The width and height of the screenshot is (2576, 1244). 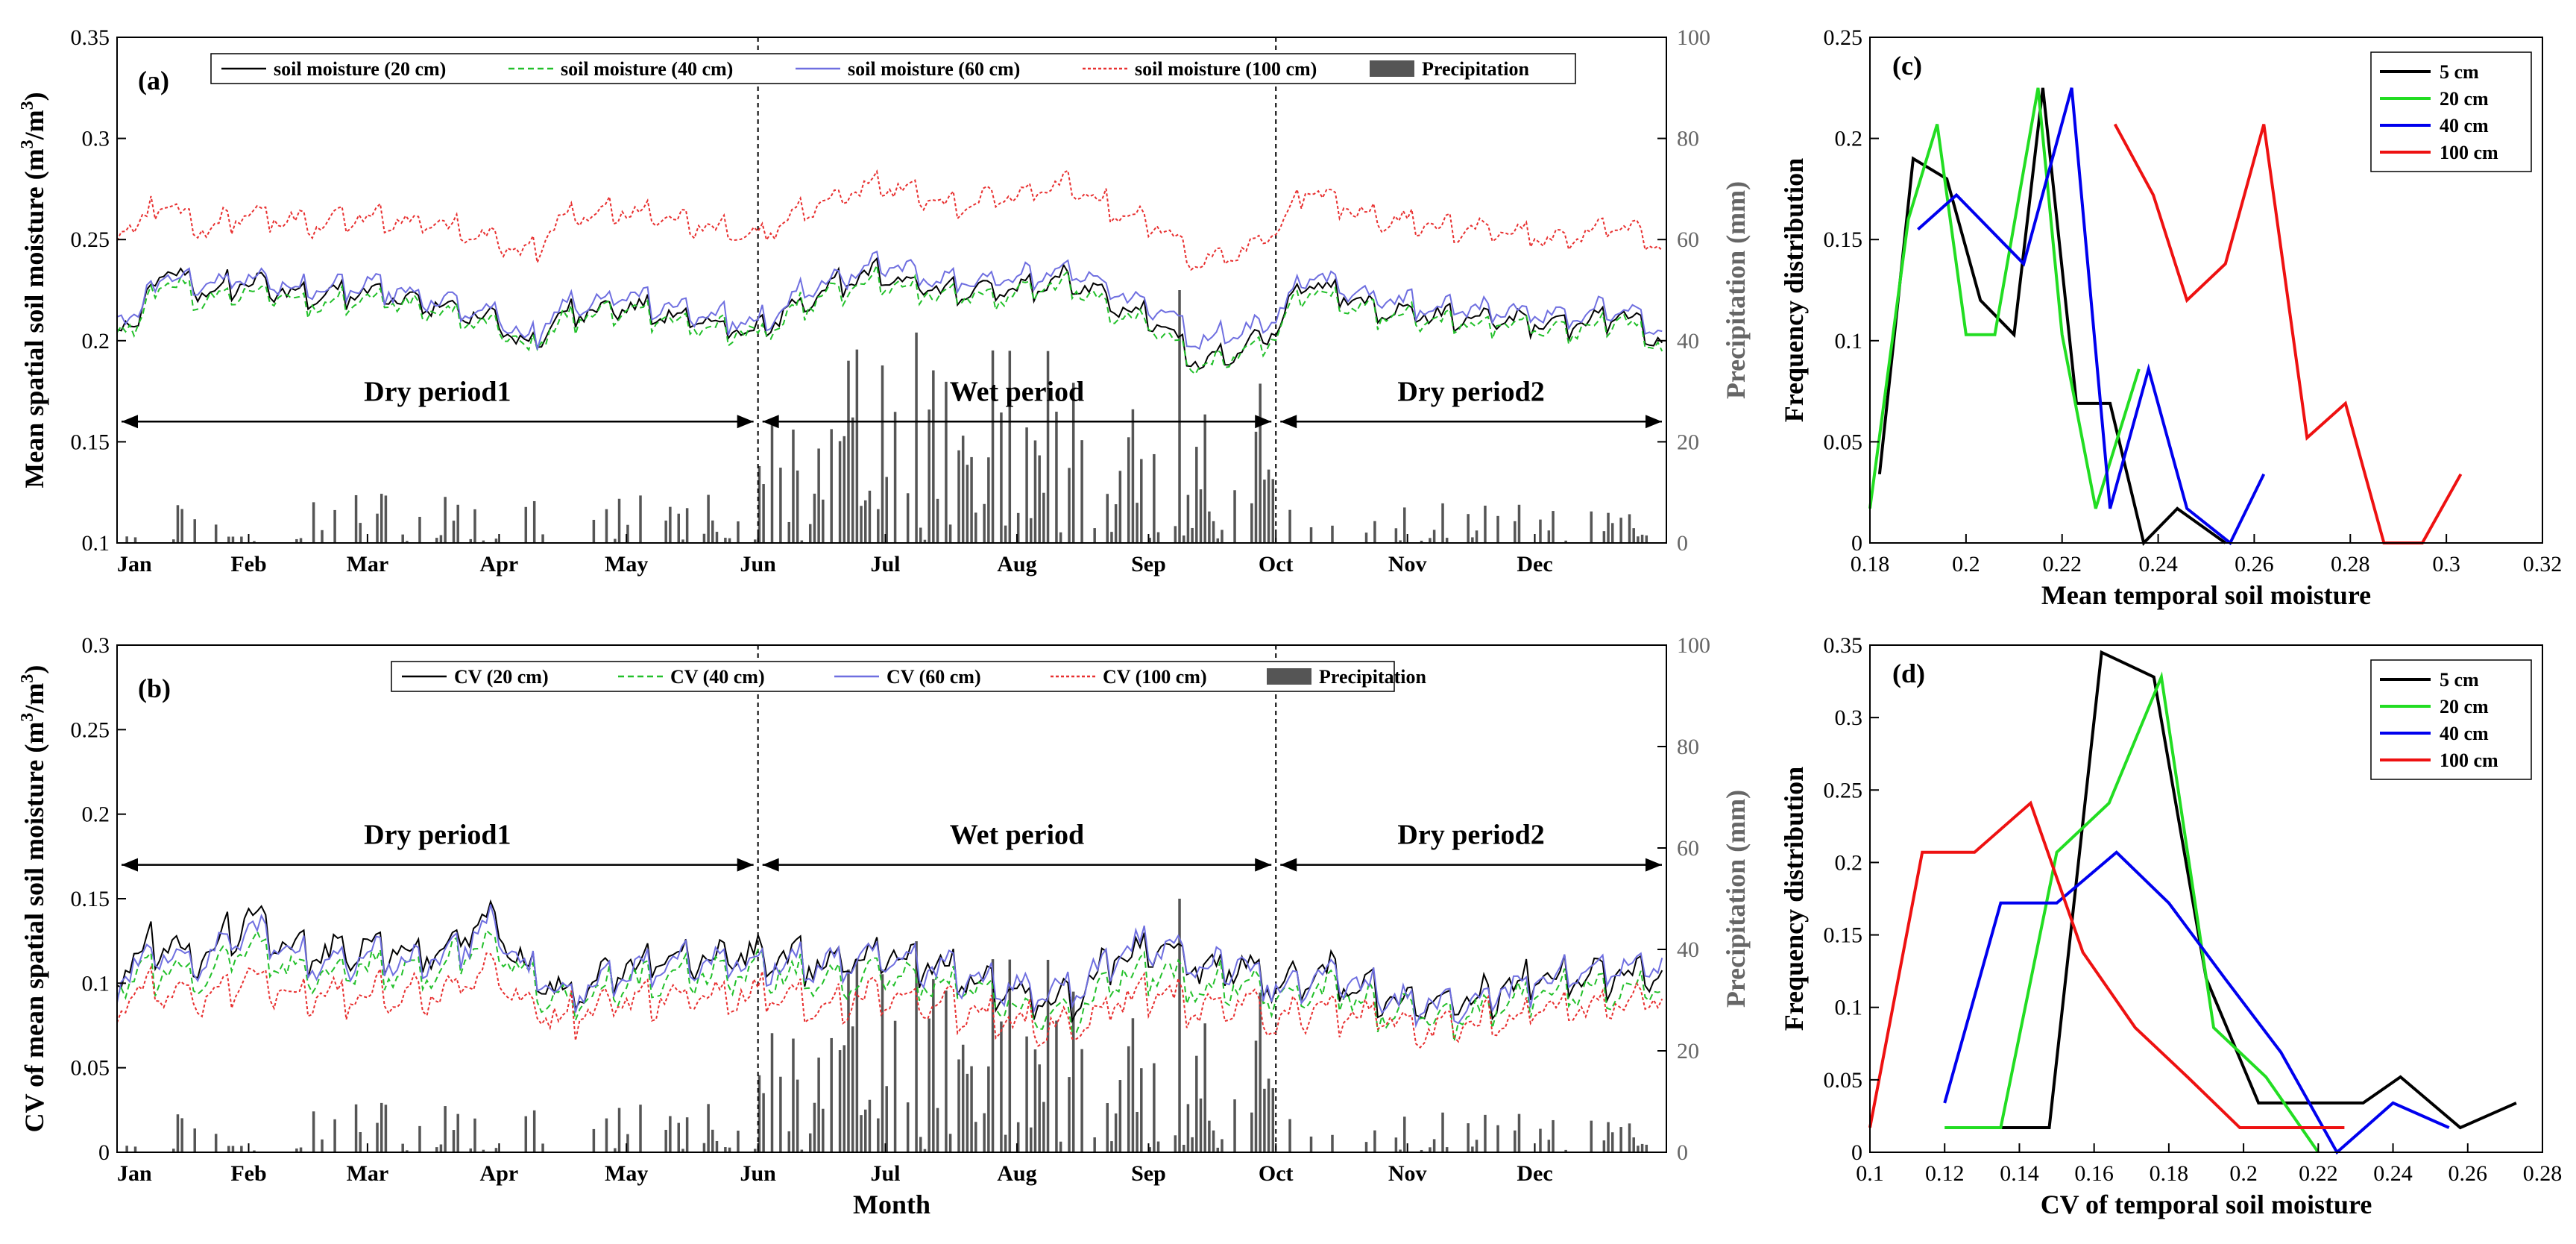 I want to click on period-arrow-head-left, so click(x=130, y=865).